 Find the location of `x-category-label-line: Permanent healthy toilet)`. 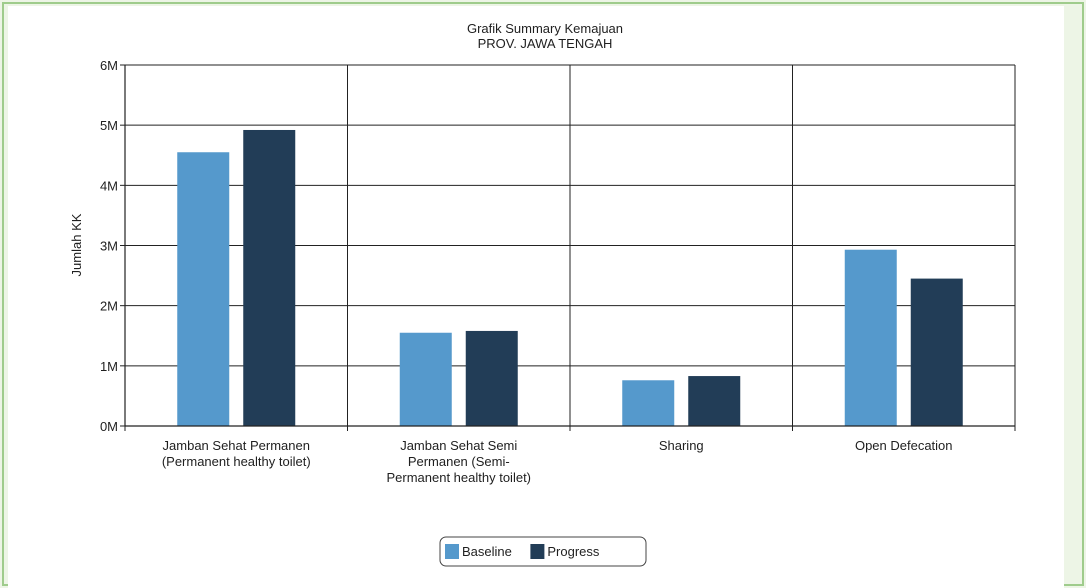

x-category-label-line: Permanent healthy toilet) is located at coordinates (458, 477).